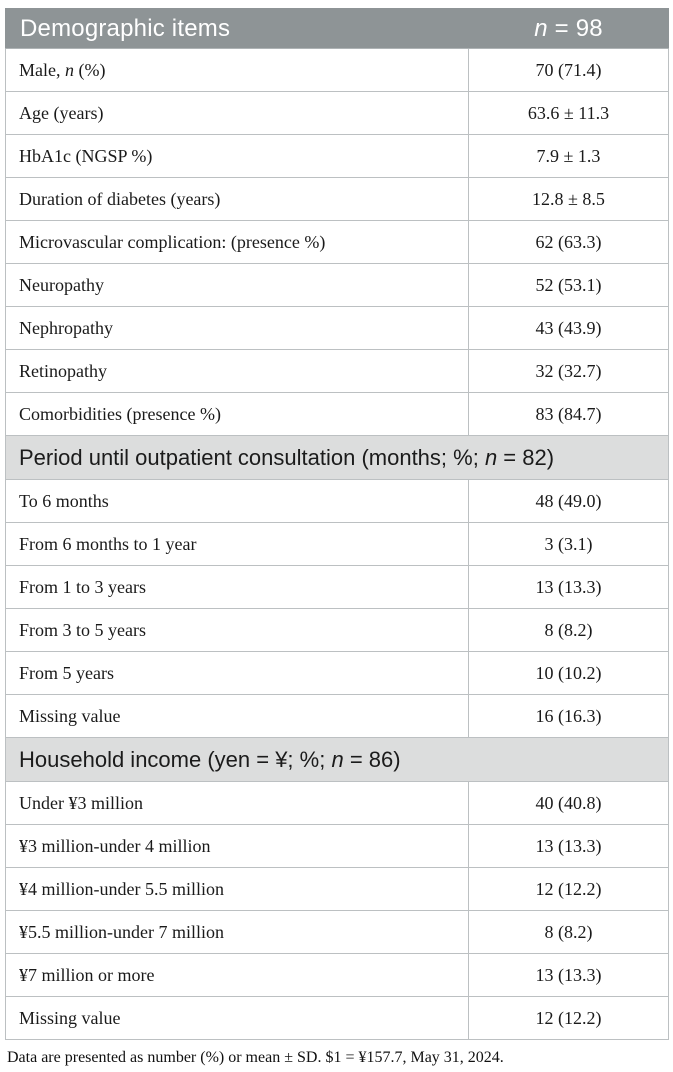 The width and height of the screenshot is (673, 1072). I want to click on row-value: 10 (10.2), so click(568, 673).